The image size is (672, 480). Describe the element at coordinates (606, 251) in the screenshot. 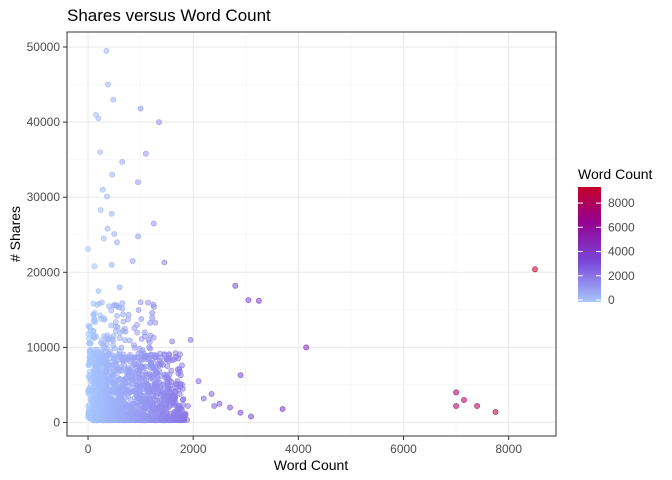

I see `legend-ticks: 0 2000 4000 6000 8000` at that location.